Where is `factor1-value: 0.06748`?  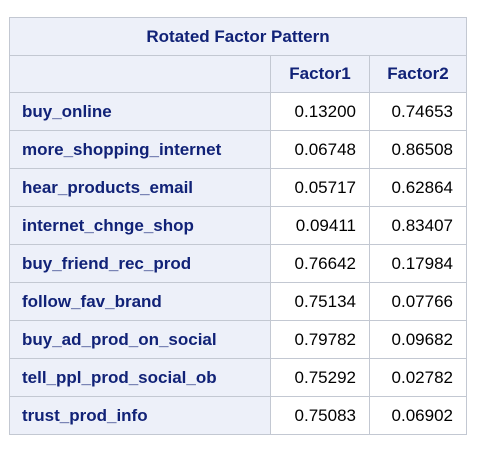
factor1-value: 0.06748 is located at coordinates (320, 149).